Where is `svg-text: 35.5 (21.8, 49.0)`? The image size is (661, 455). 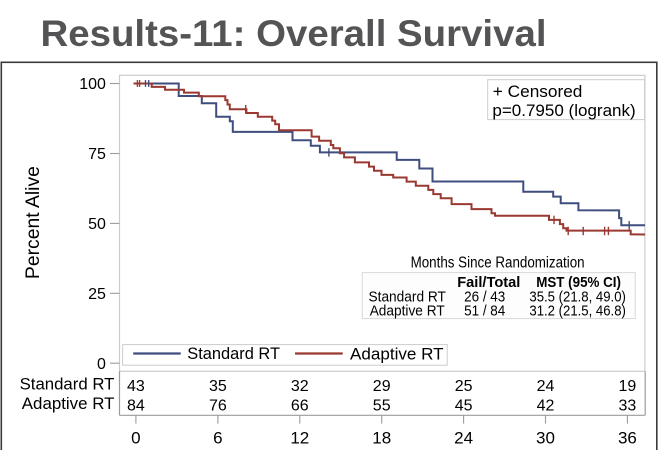 svg-text: 35.5 (21.8, 49.0) is located at coordinates (577, 297).